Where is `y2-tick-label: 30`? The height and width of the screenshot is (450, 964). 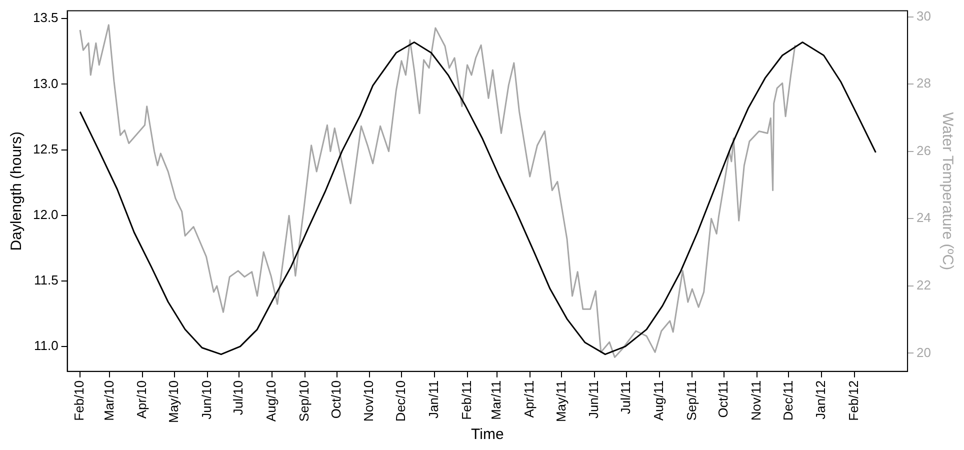
y2-tick-label: 30 is located at coordinates (924, 16).